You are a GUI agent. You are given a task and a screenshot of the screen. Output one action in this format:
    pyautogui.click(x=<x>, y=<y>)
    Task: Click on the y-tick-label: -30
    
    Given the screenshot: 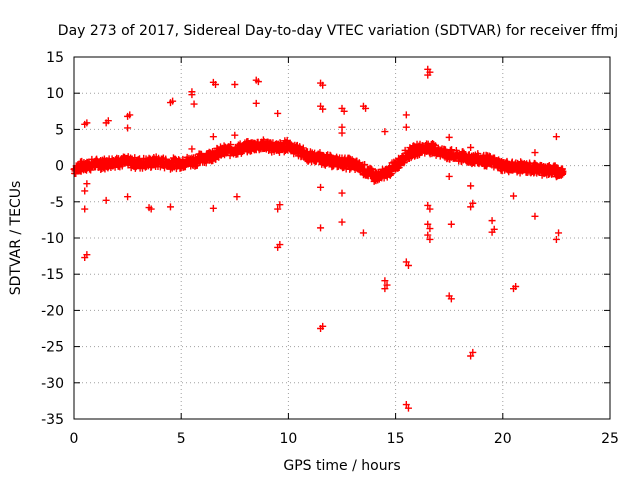 What is the action you would take?
    pyautogui.click(x=52, y=384)
    